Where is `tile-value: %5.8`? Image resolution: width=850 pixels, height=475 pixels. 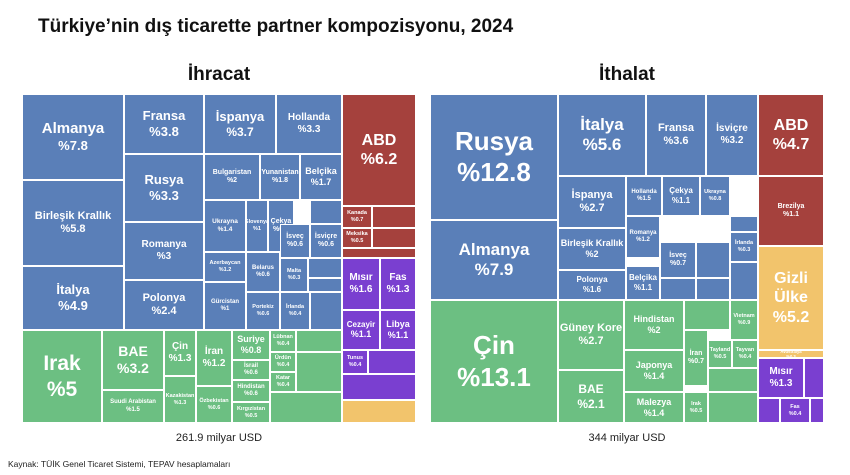 tile-value: %5.8 is located at coordinates (73, 229).